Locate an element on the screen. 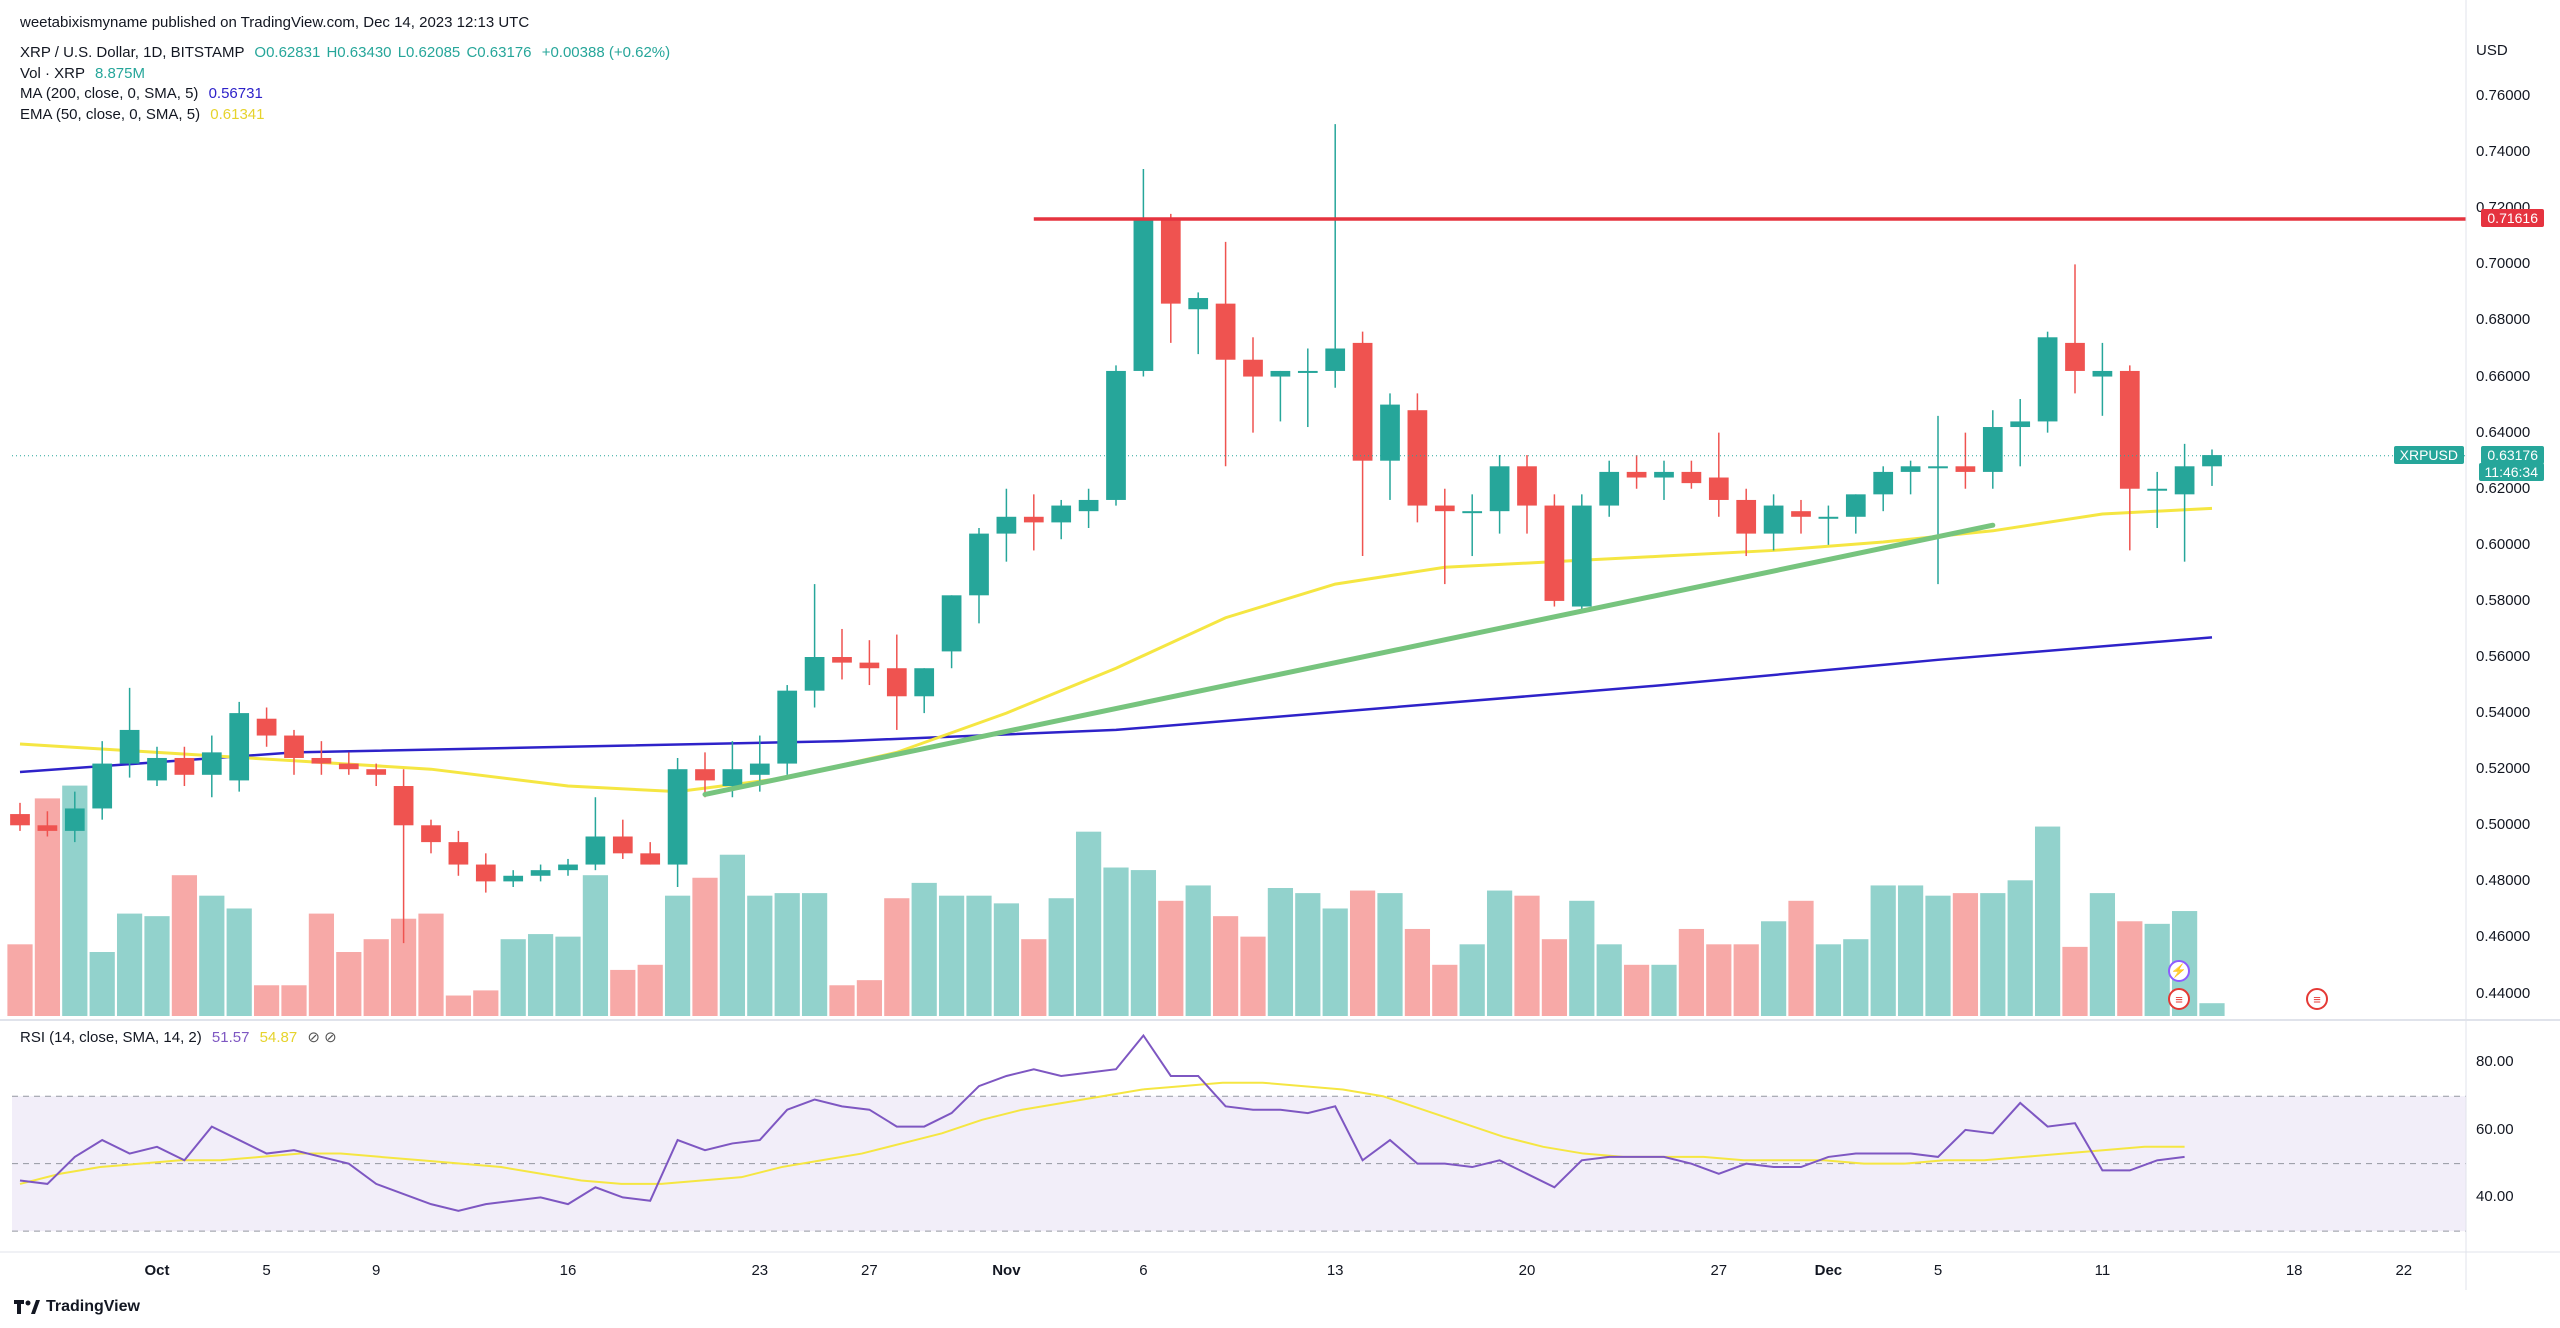 The image size is (2560, 1328). time-tick-label: Nov is located at coordinates (1006, 1270).